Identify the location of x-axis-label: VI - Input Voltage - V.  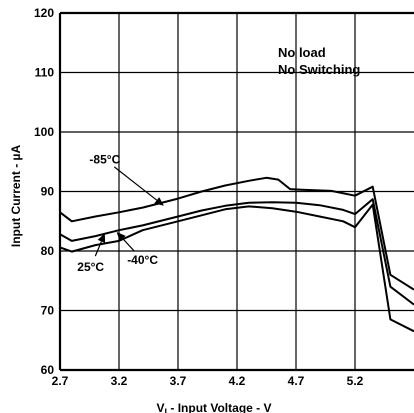
(214, 407).